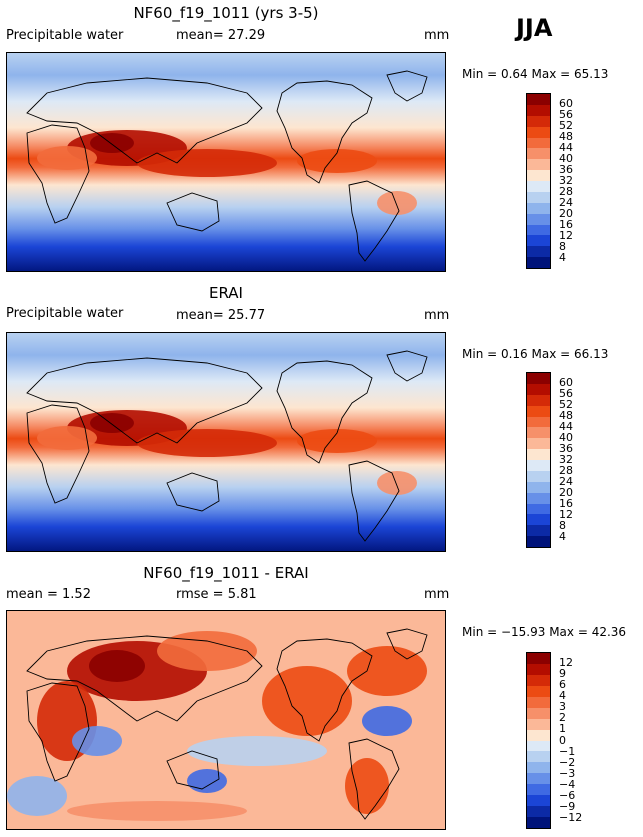 This screenshot has height=837, width=643. What do you see at coordinates (562, 257) in the screenshot?
I see `colorbar-tick-label: 4` at bounding box center [562, 257].